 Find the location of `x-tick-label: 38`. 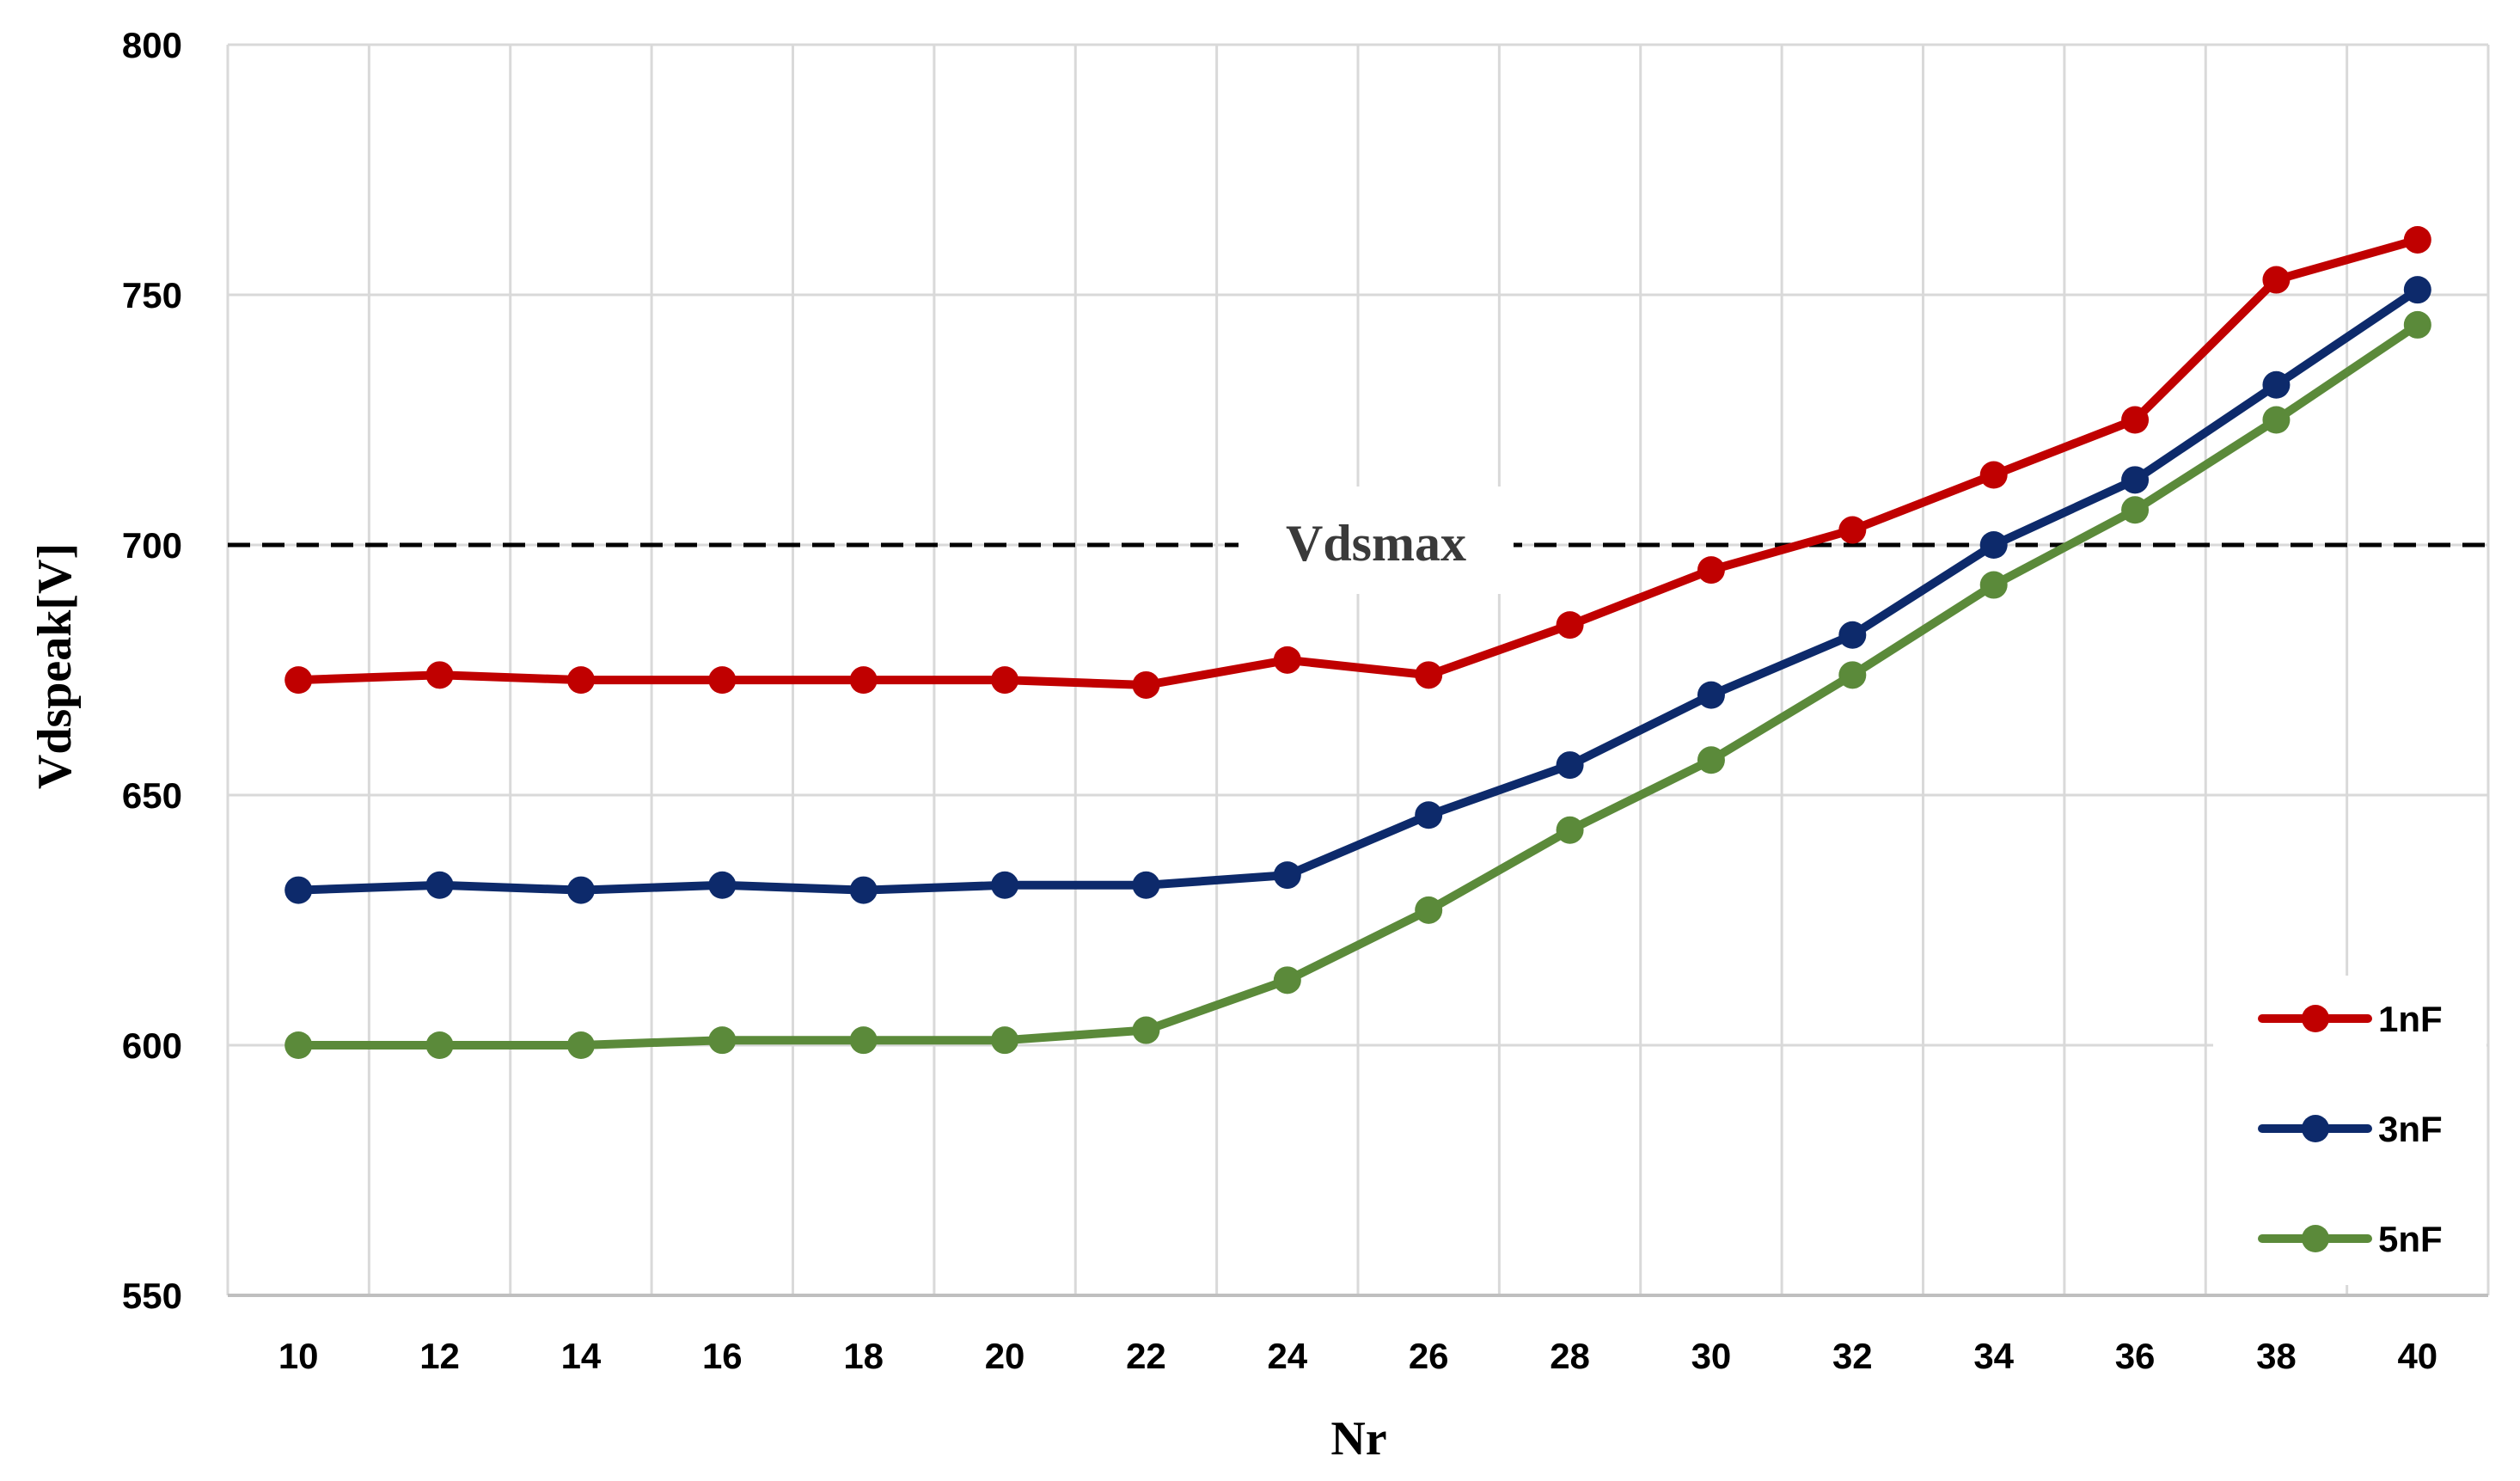

x-tick-label: 38 is located at coordinates (2276, 1356).